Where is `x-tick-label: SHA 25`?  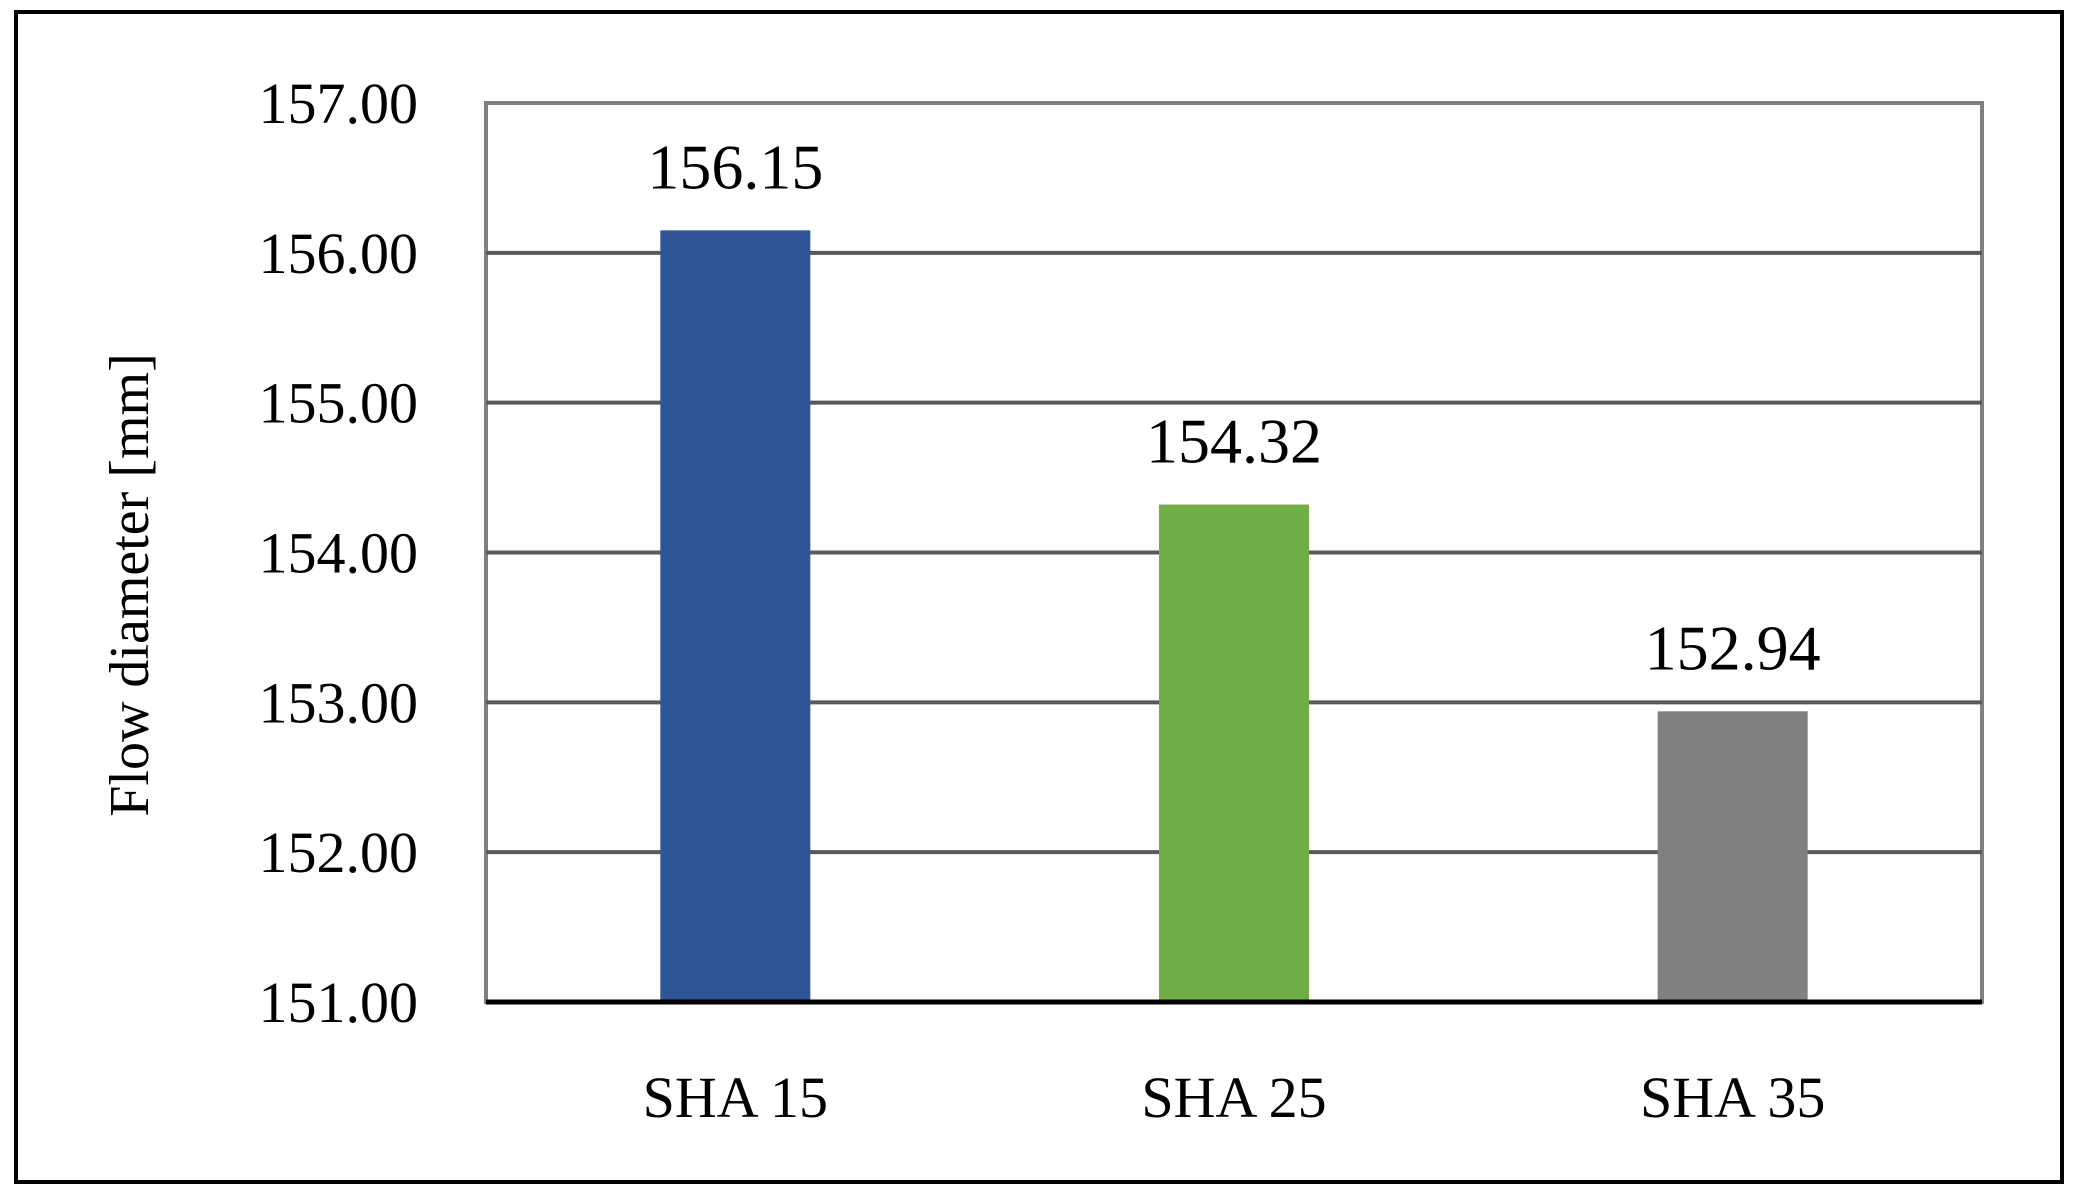 x-tick-label: SHA 25 is located at coordinates (1233, 1097).